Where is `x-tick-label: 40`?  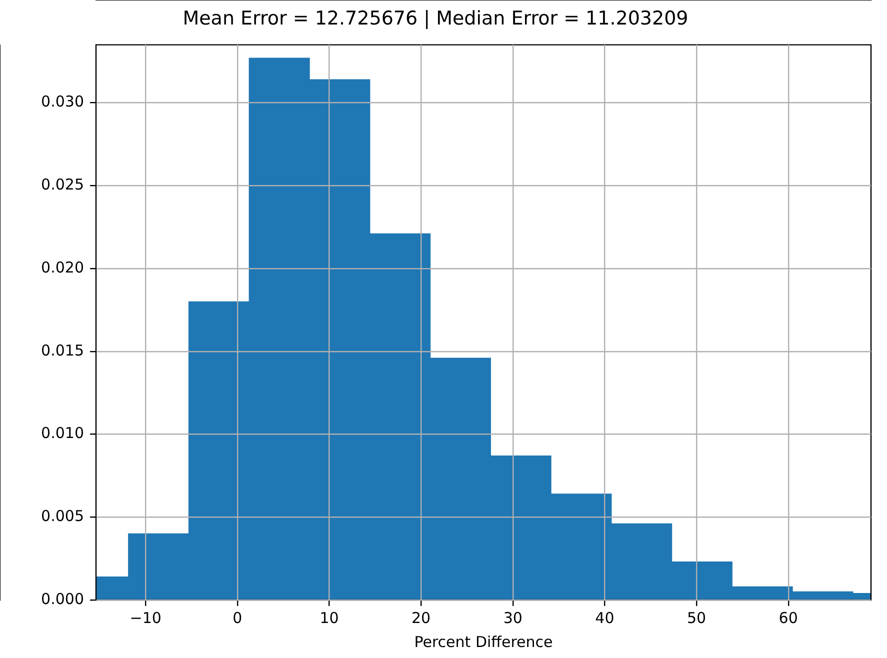
x-tick-label: 40 is located at coordinates (604, 617).